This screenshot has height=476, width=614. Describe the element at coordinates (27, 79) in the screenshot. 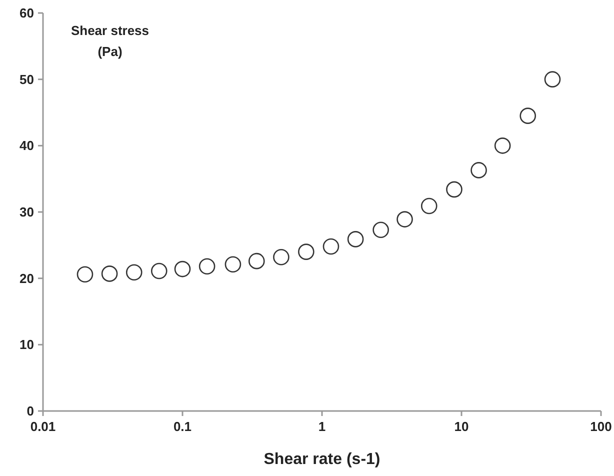

I see `y-tick-label: 50` at that location.